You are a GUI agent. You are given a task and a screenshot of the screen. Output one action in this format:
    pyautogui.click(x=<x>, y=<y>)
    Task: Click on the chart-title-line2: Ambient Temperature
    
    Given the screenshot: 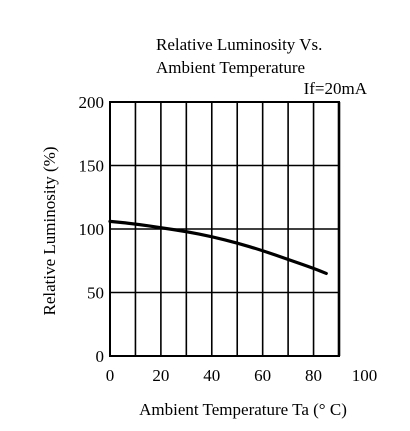 What is the action you would take?
    pyautogui.click(x=230, y=67)
    